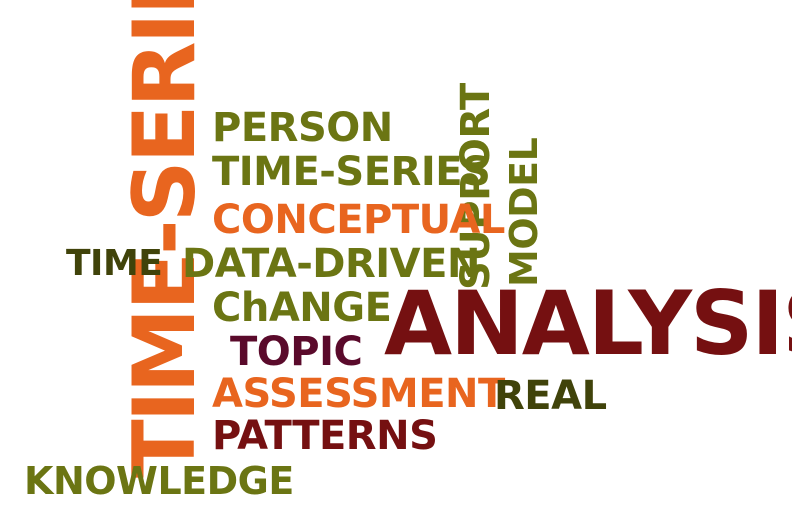  I want to click on word-analysis: ANALYSIS, so click(588, 323).